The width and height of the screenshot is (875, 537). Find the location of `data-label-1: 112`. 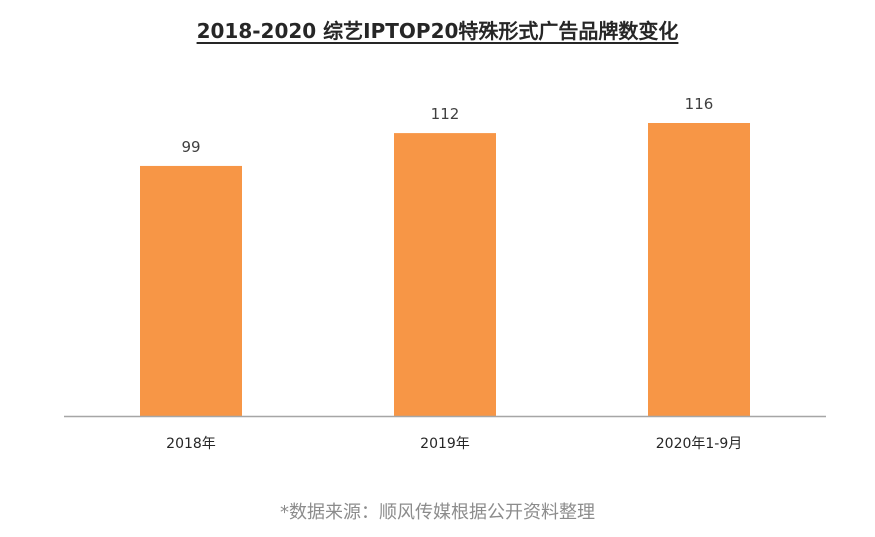

data-label-1: 112 is located at coordinates (445, 114).